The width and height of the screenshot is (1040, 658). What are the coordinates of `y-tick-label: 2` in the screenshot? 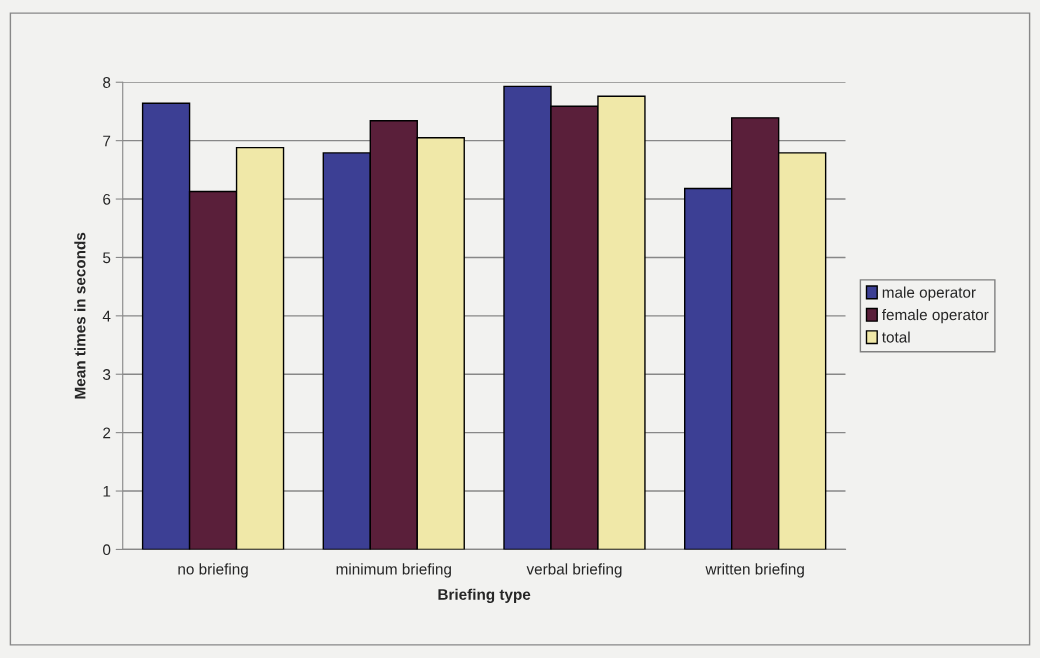 It's located at (107, 433).